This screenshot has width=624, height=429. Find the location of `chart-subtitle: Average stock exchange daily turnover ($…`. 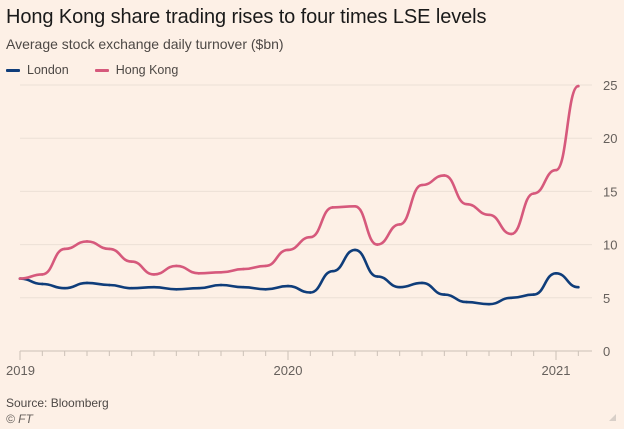

chart-subtitle: Average stock exchange daily turnover ($… is located at coordinates (145, 44).